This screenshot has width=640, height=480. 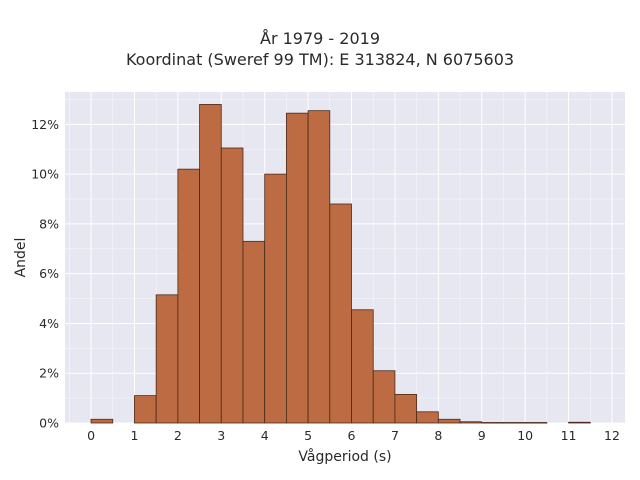 I want to click on y-tick-label: 10%, so click(x=45, y=174).